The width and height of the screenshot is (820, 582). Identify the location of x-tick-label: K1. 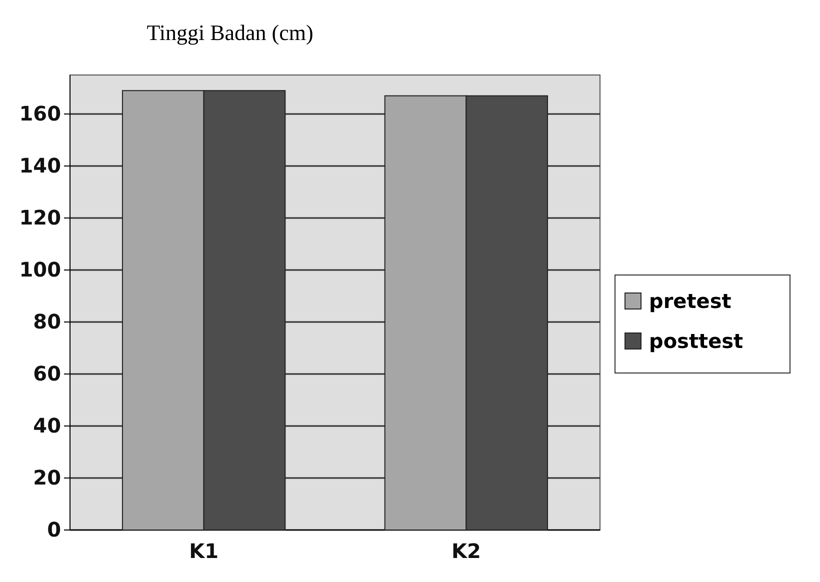
(204, 551).